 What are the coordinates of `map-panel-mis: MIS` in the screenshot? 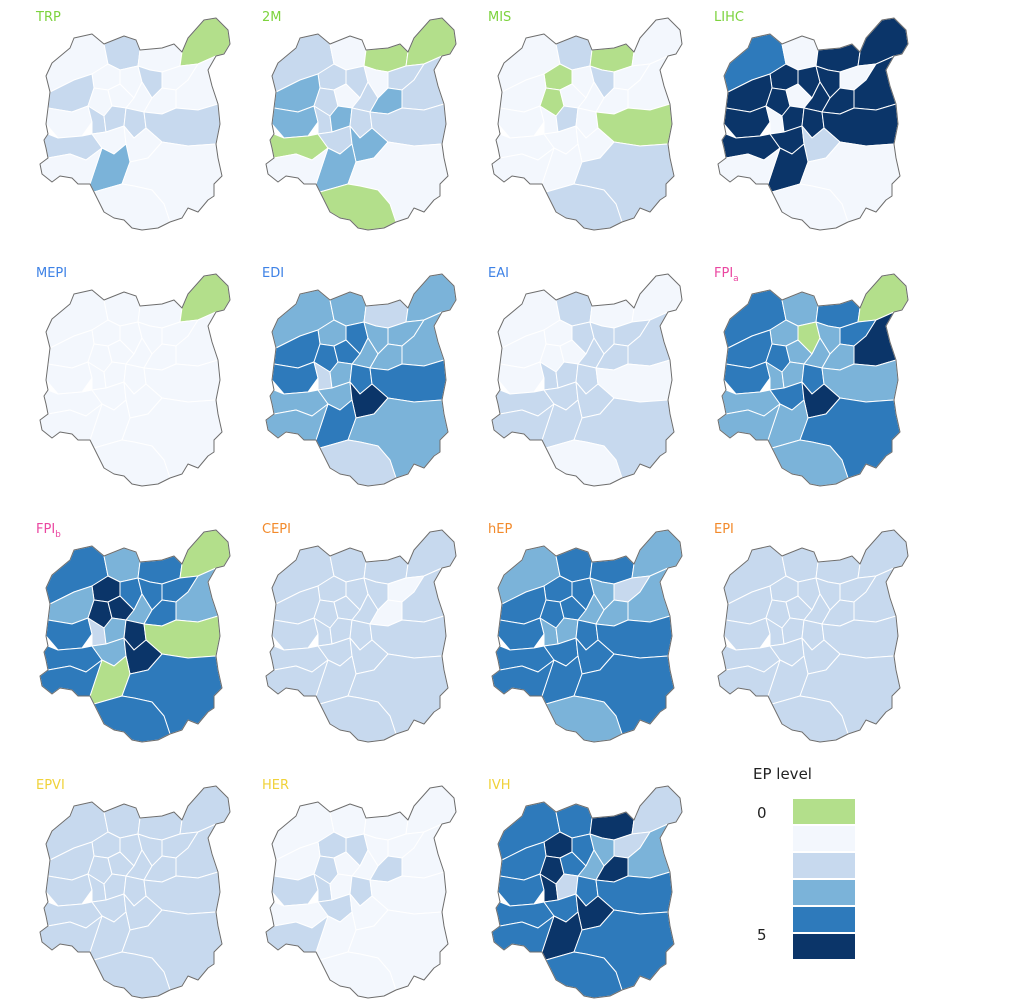 It's located at (578, 124).